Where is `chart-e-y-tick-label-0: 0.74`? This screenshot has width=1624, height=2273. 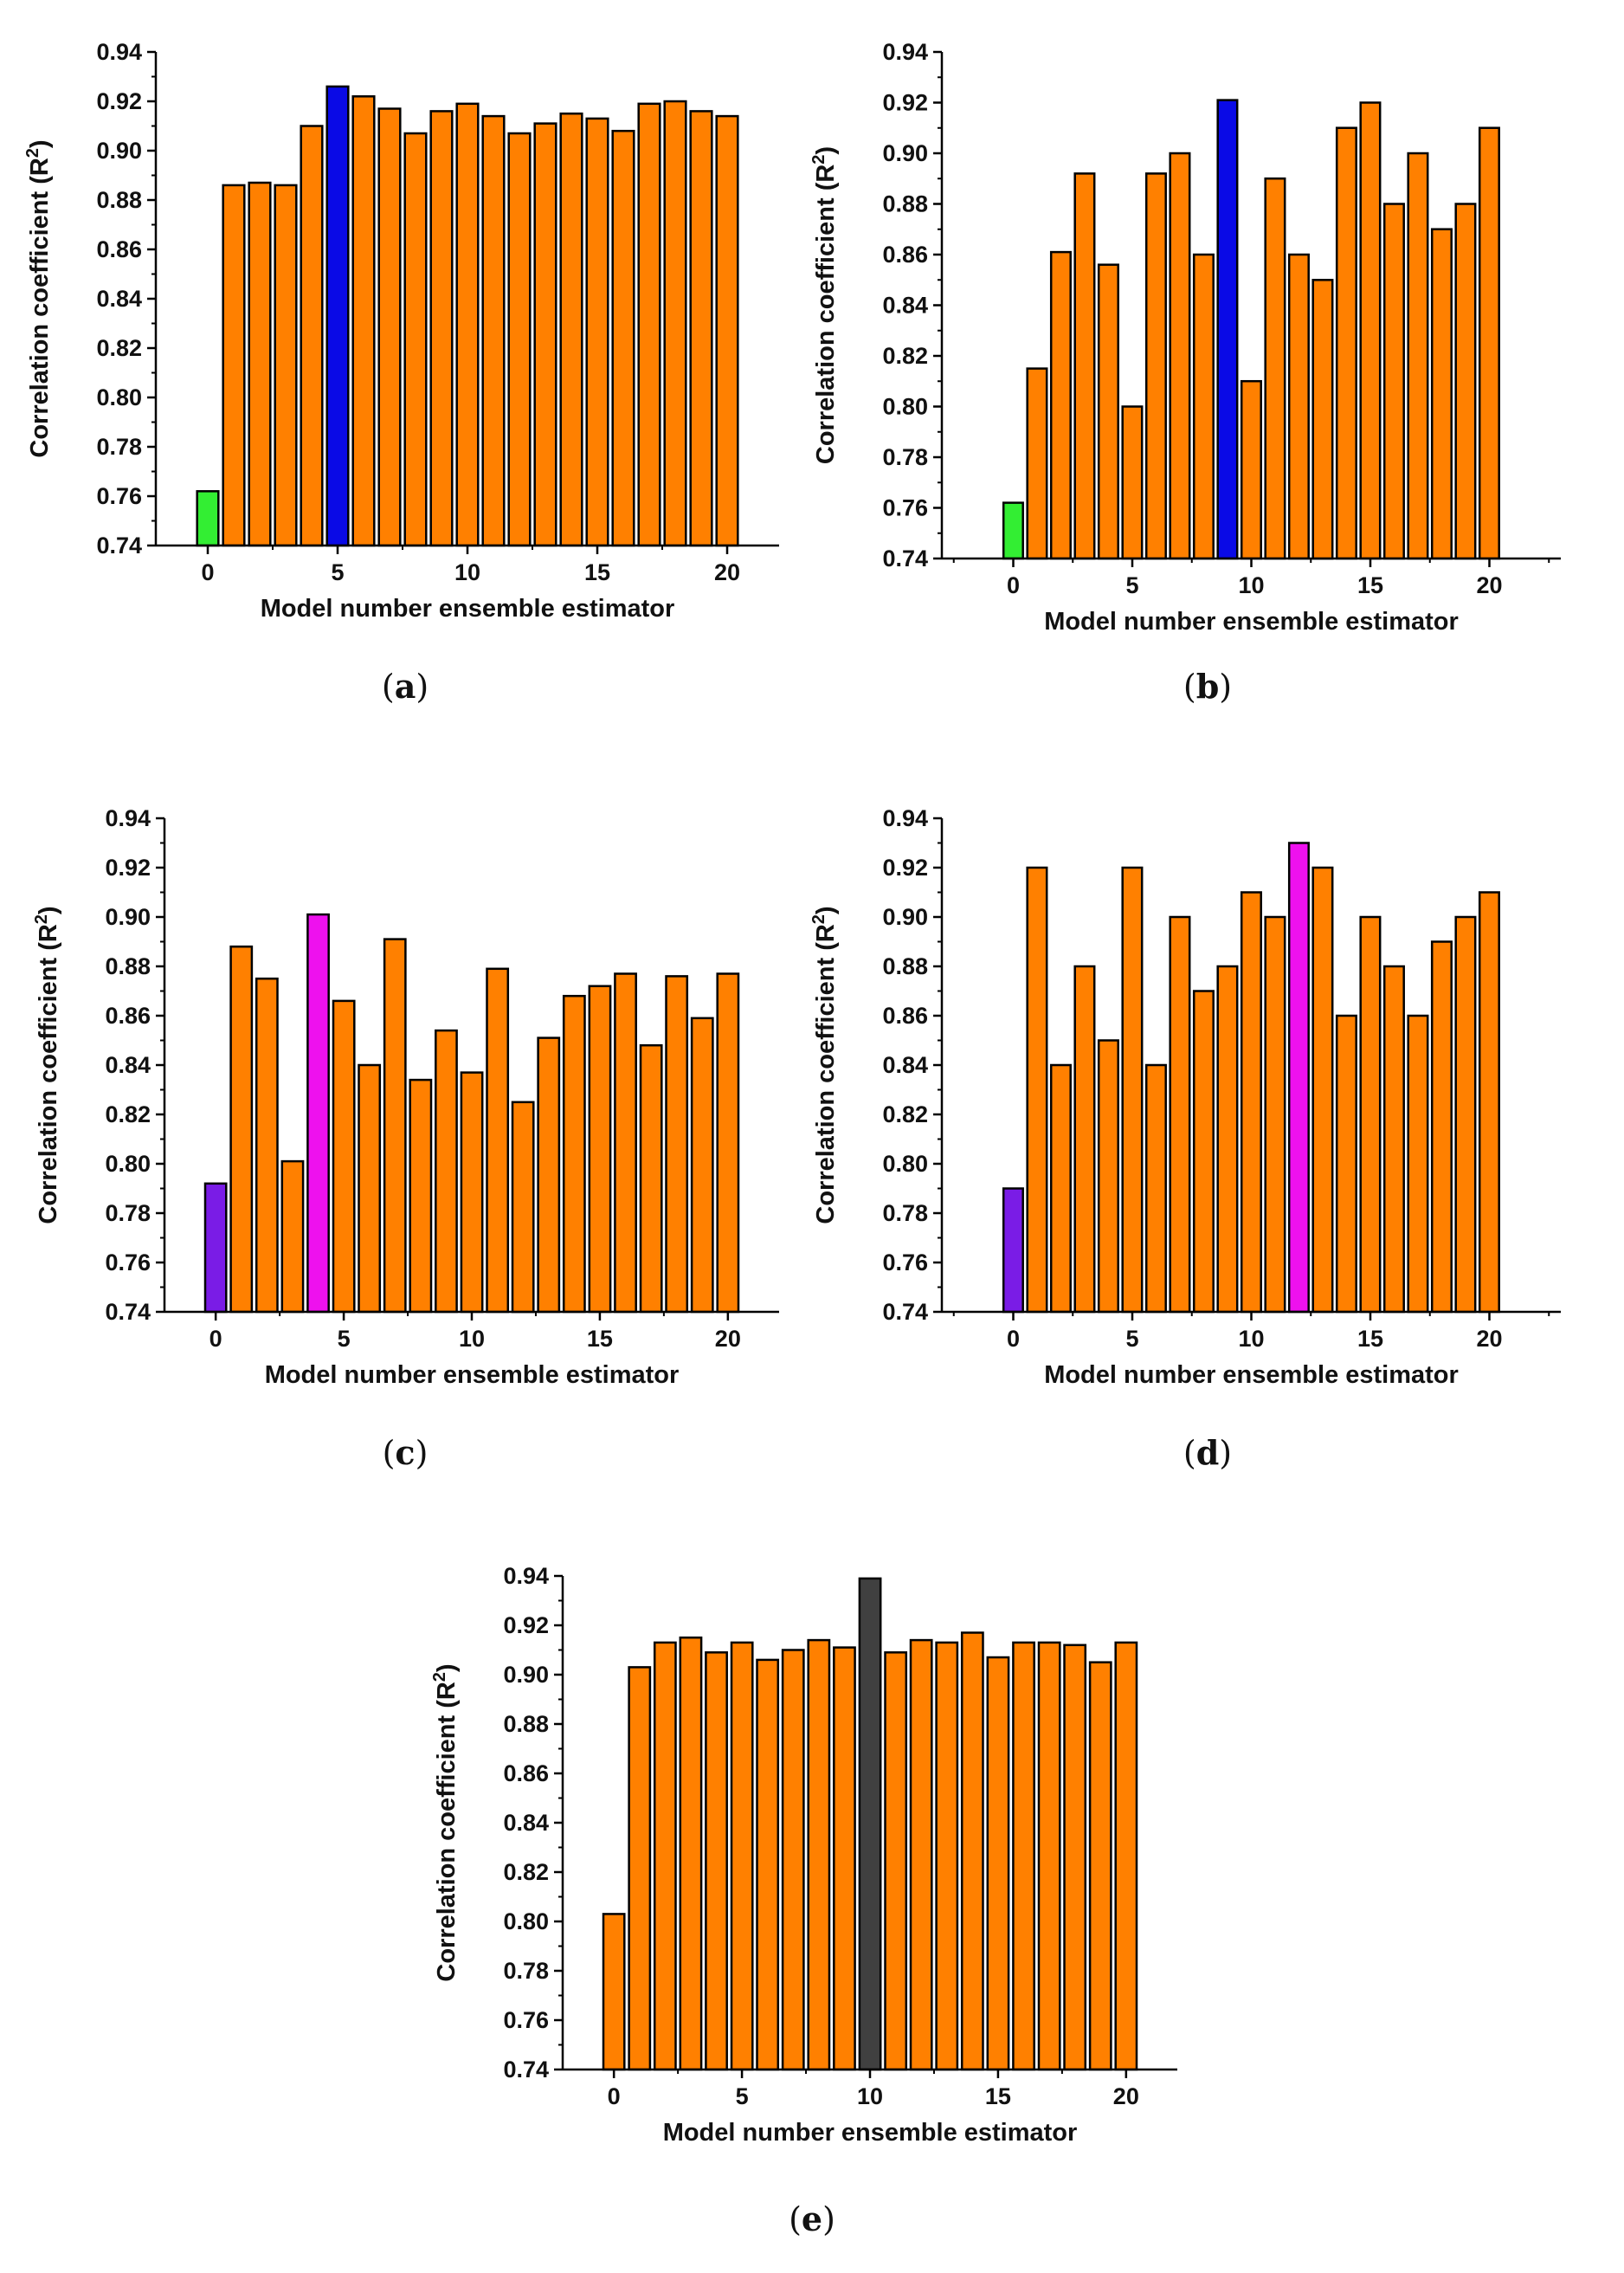 chart-e-y-tick-label-0: 0.74 is located at coordinates (526, 2070).